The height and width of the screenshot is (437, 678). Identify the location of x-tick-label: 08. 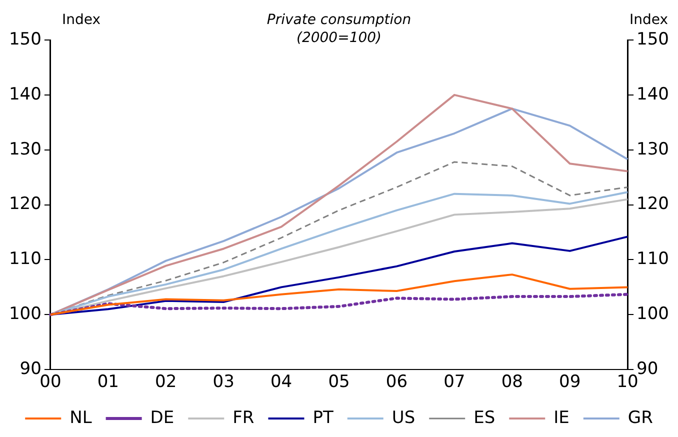
(512, 382).